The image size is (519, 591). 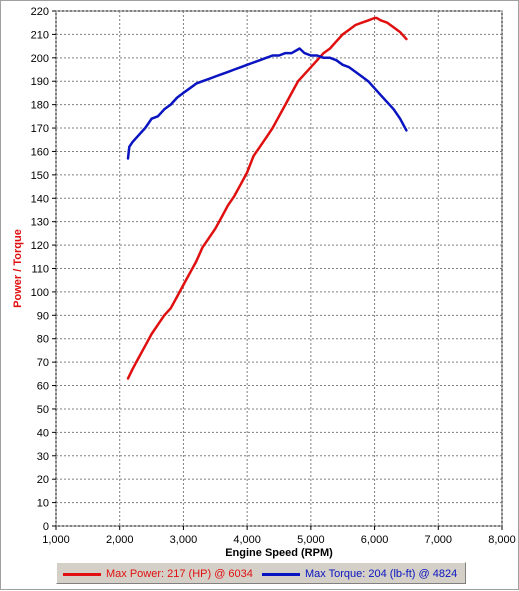 I want to click on y-axis-title: Power / Torque, so click(x=18, y=268).